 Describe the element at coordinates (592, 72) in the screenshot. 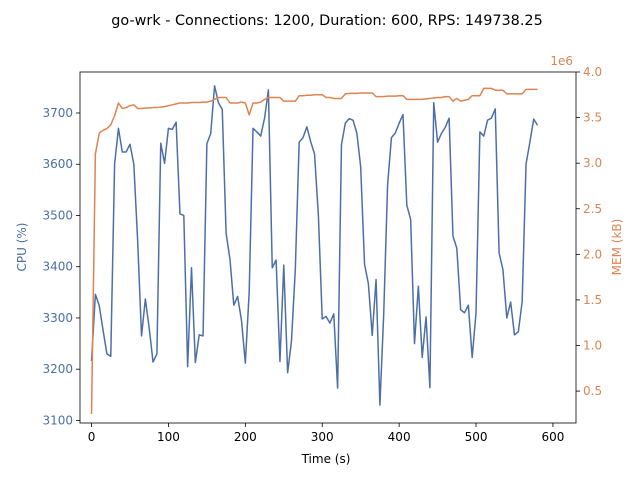

I see `y-right-tick-label: 4.0` at that location.